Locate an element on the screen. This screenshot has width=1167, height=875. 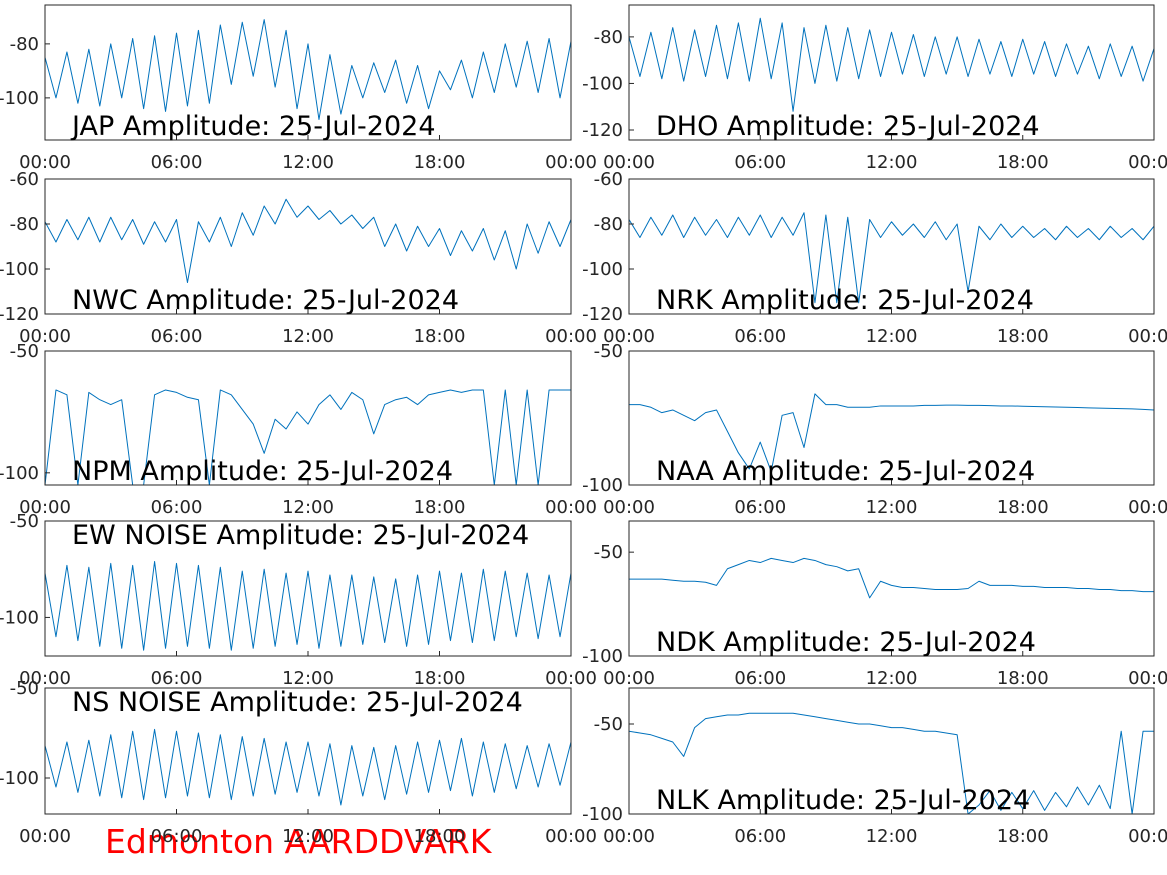
y-tick-label: -60 is located at coordinates (24, 179).